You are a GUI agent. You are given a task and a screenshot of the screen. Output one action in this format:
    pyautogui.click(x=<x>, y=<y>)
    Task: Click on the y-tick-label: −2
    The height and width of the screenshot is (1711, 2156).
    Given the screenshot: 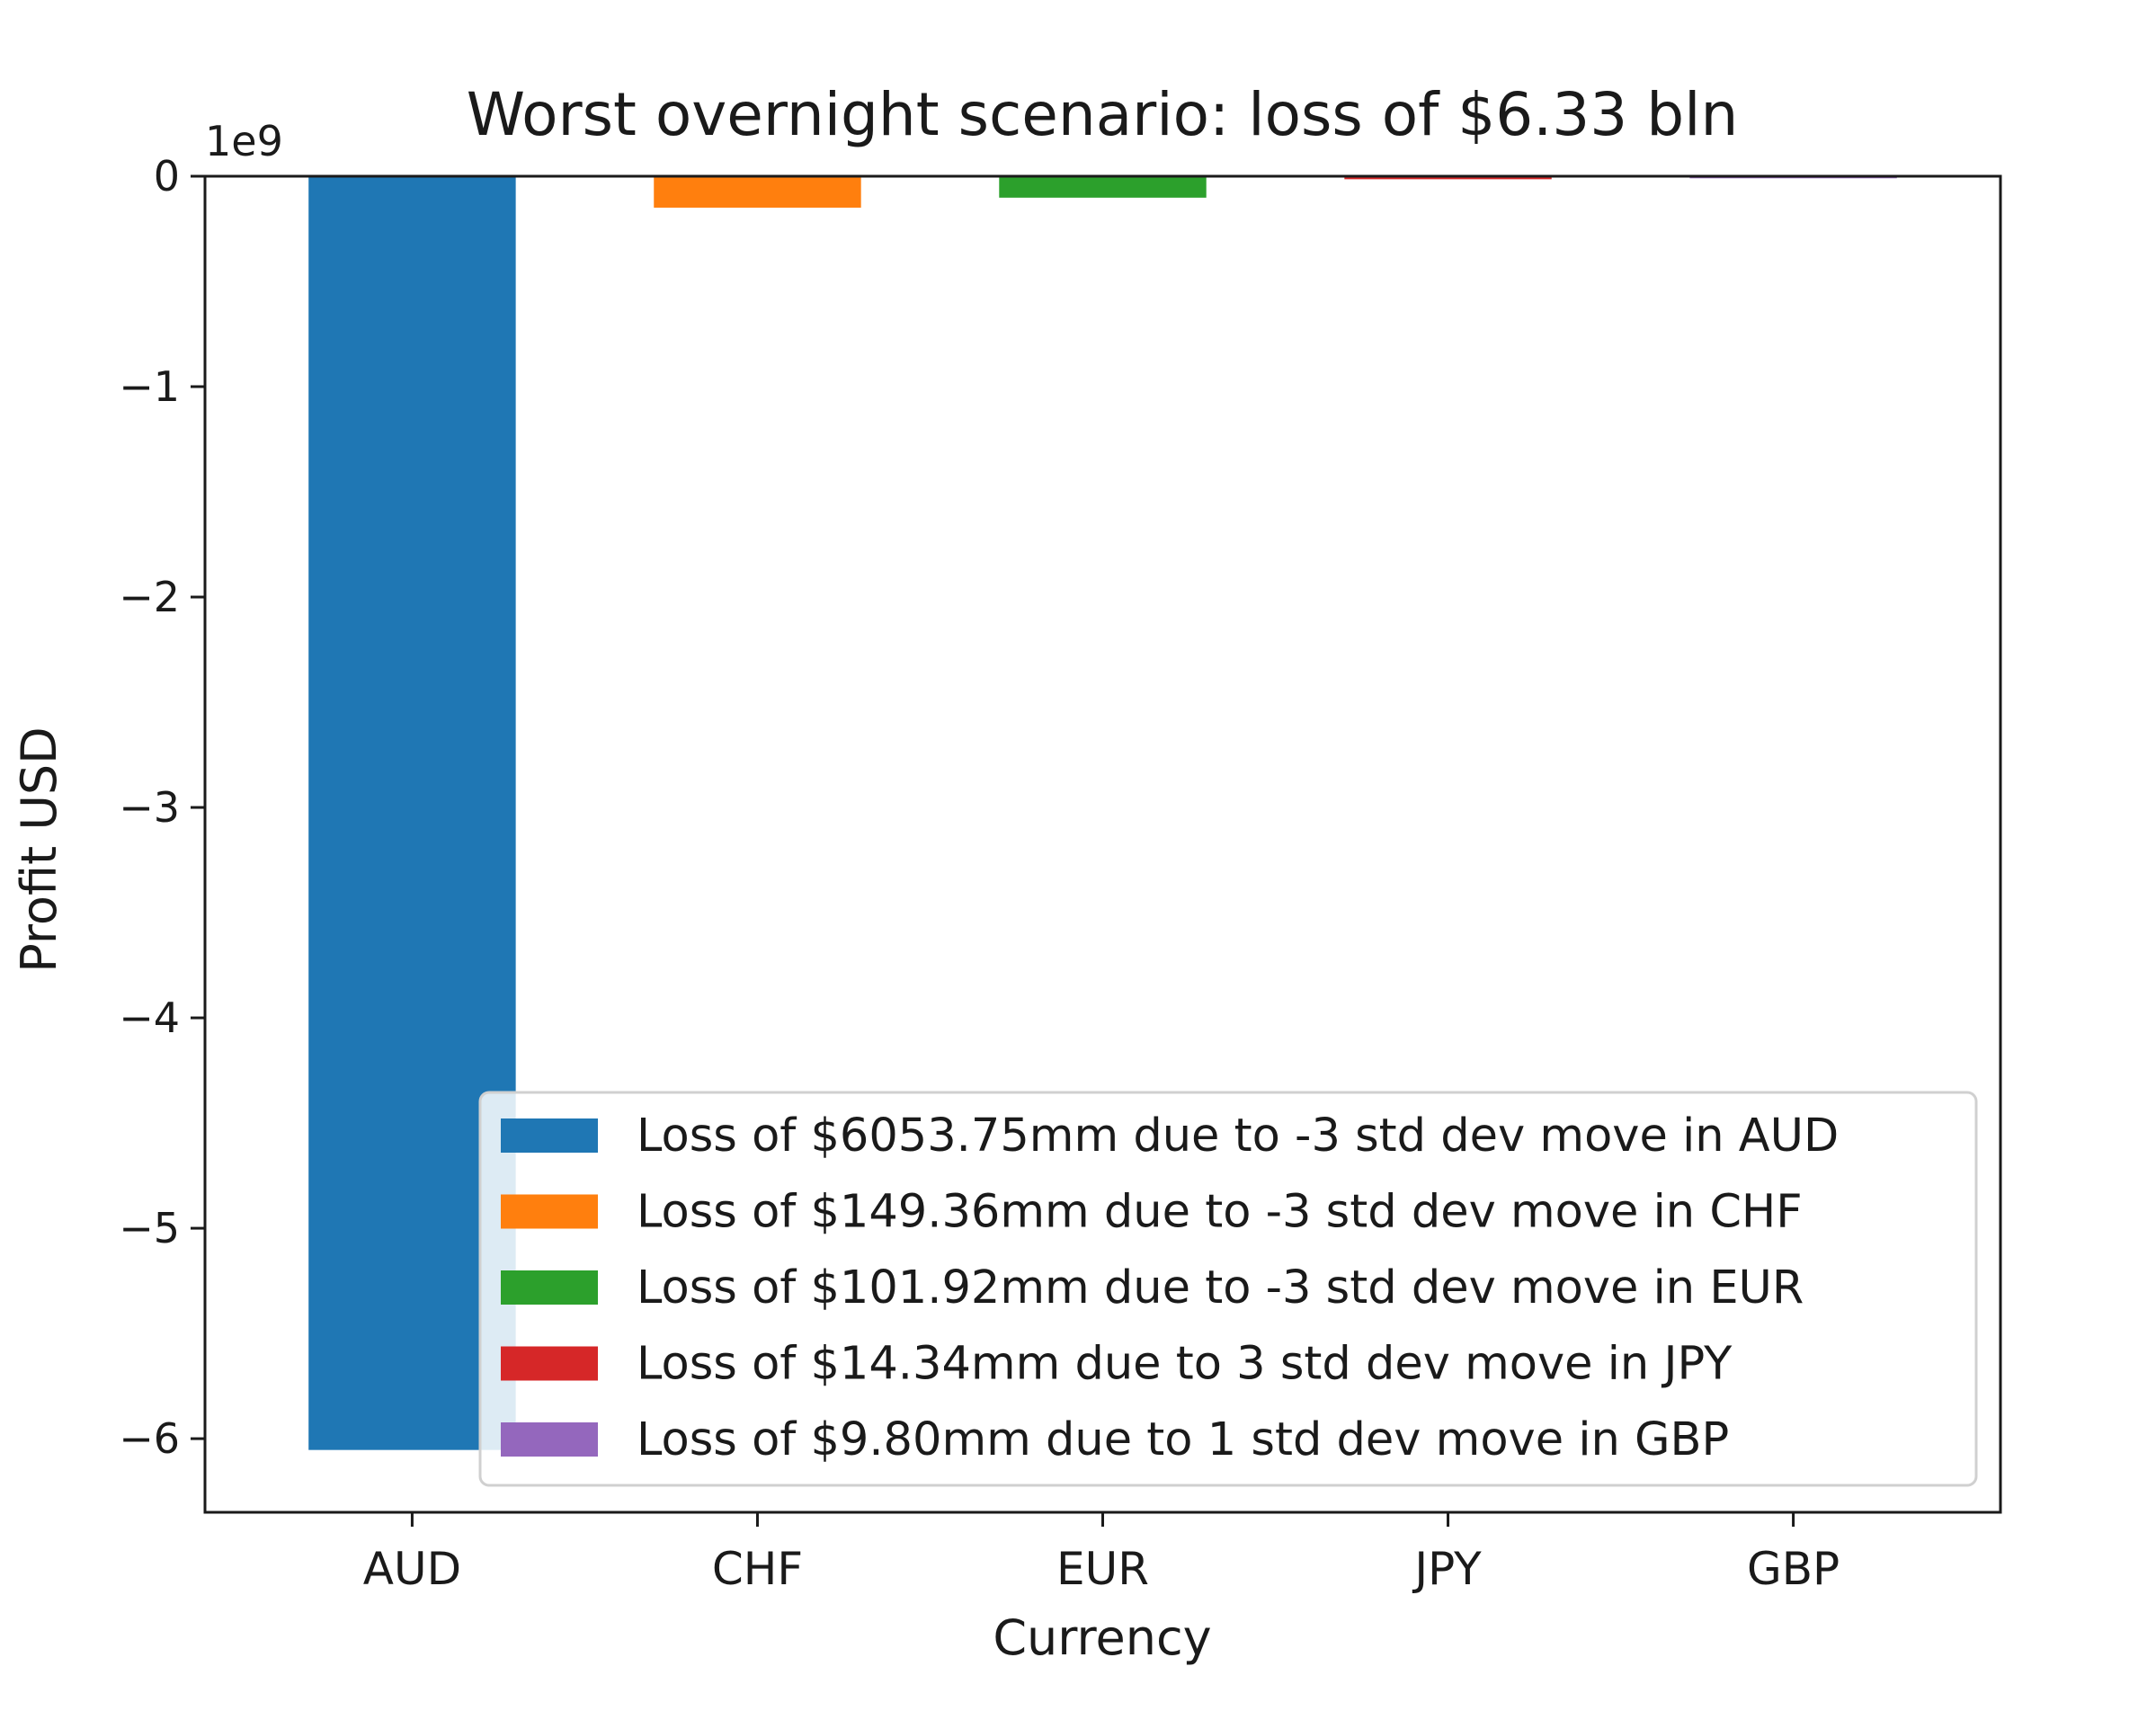 What is the action you would take?
    pyautogui.click(x=149, y=597)
    